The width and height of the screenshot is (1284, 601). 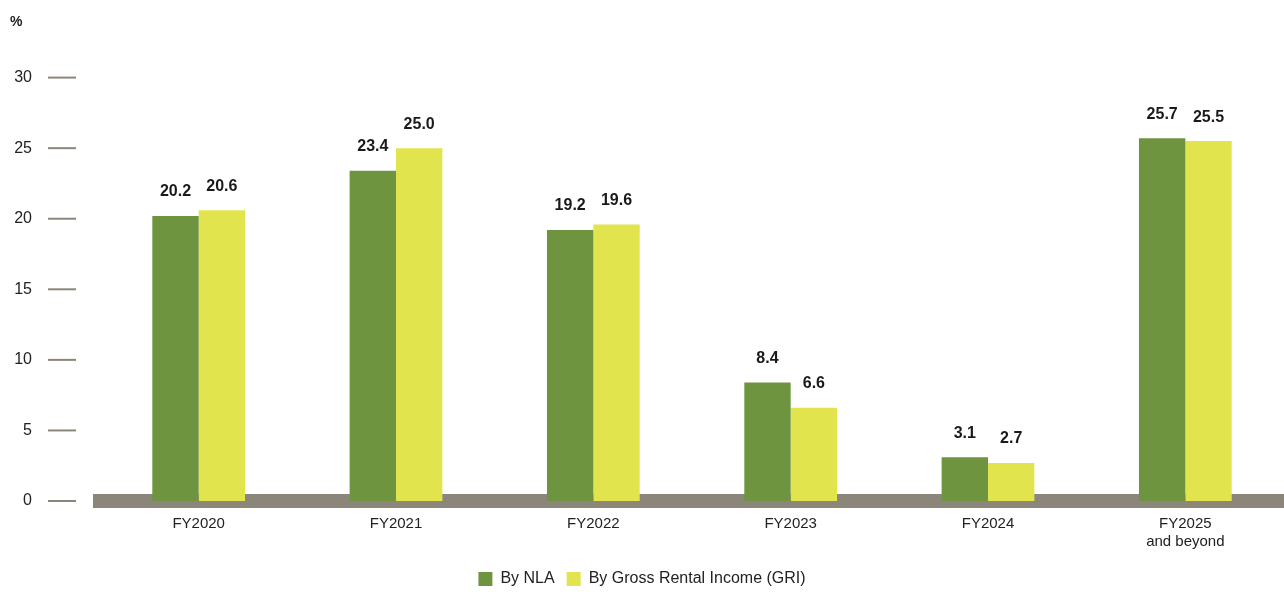 What do you see at coordinates (23, 359) in the screenshot?
I see `y-tick-label: 10` at bounding box center [23, 359].